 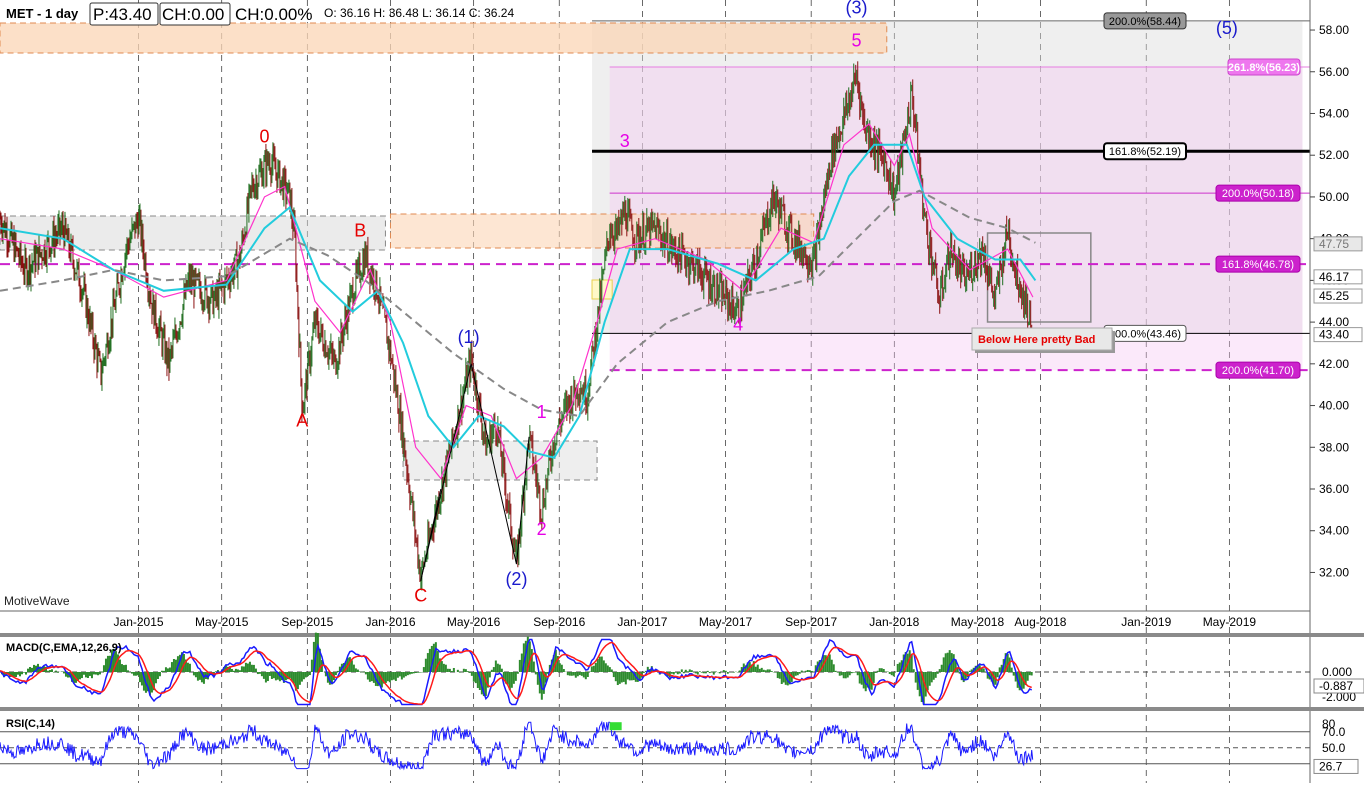 What do you see at coordinates (1334, 732) in the screenshot?
I see `rsi-tick-label: 70.0` at bounding box center [1334, 732].